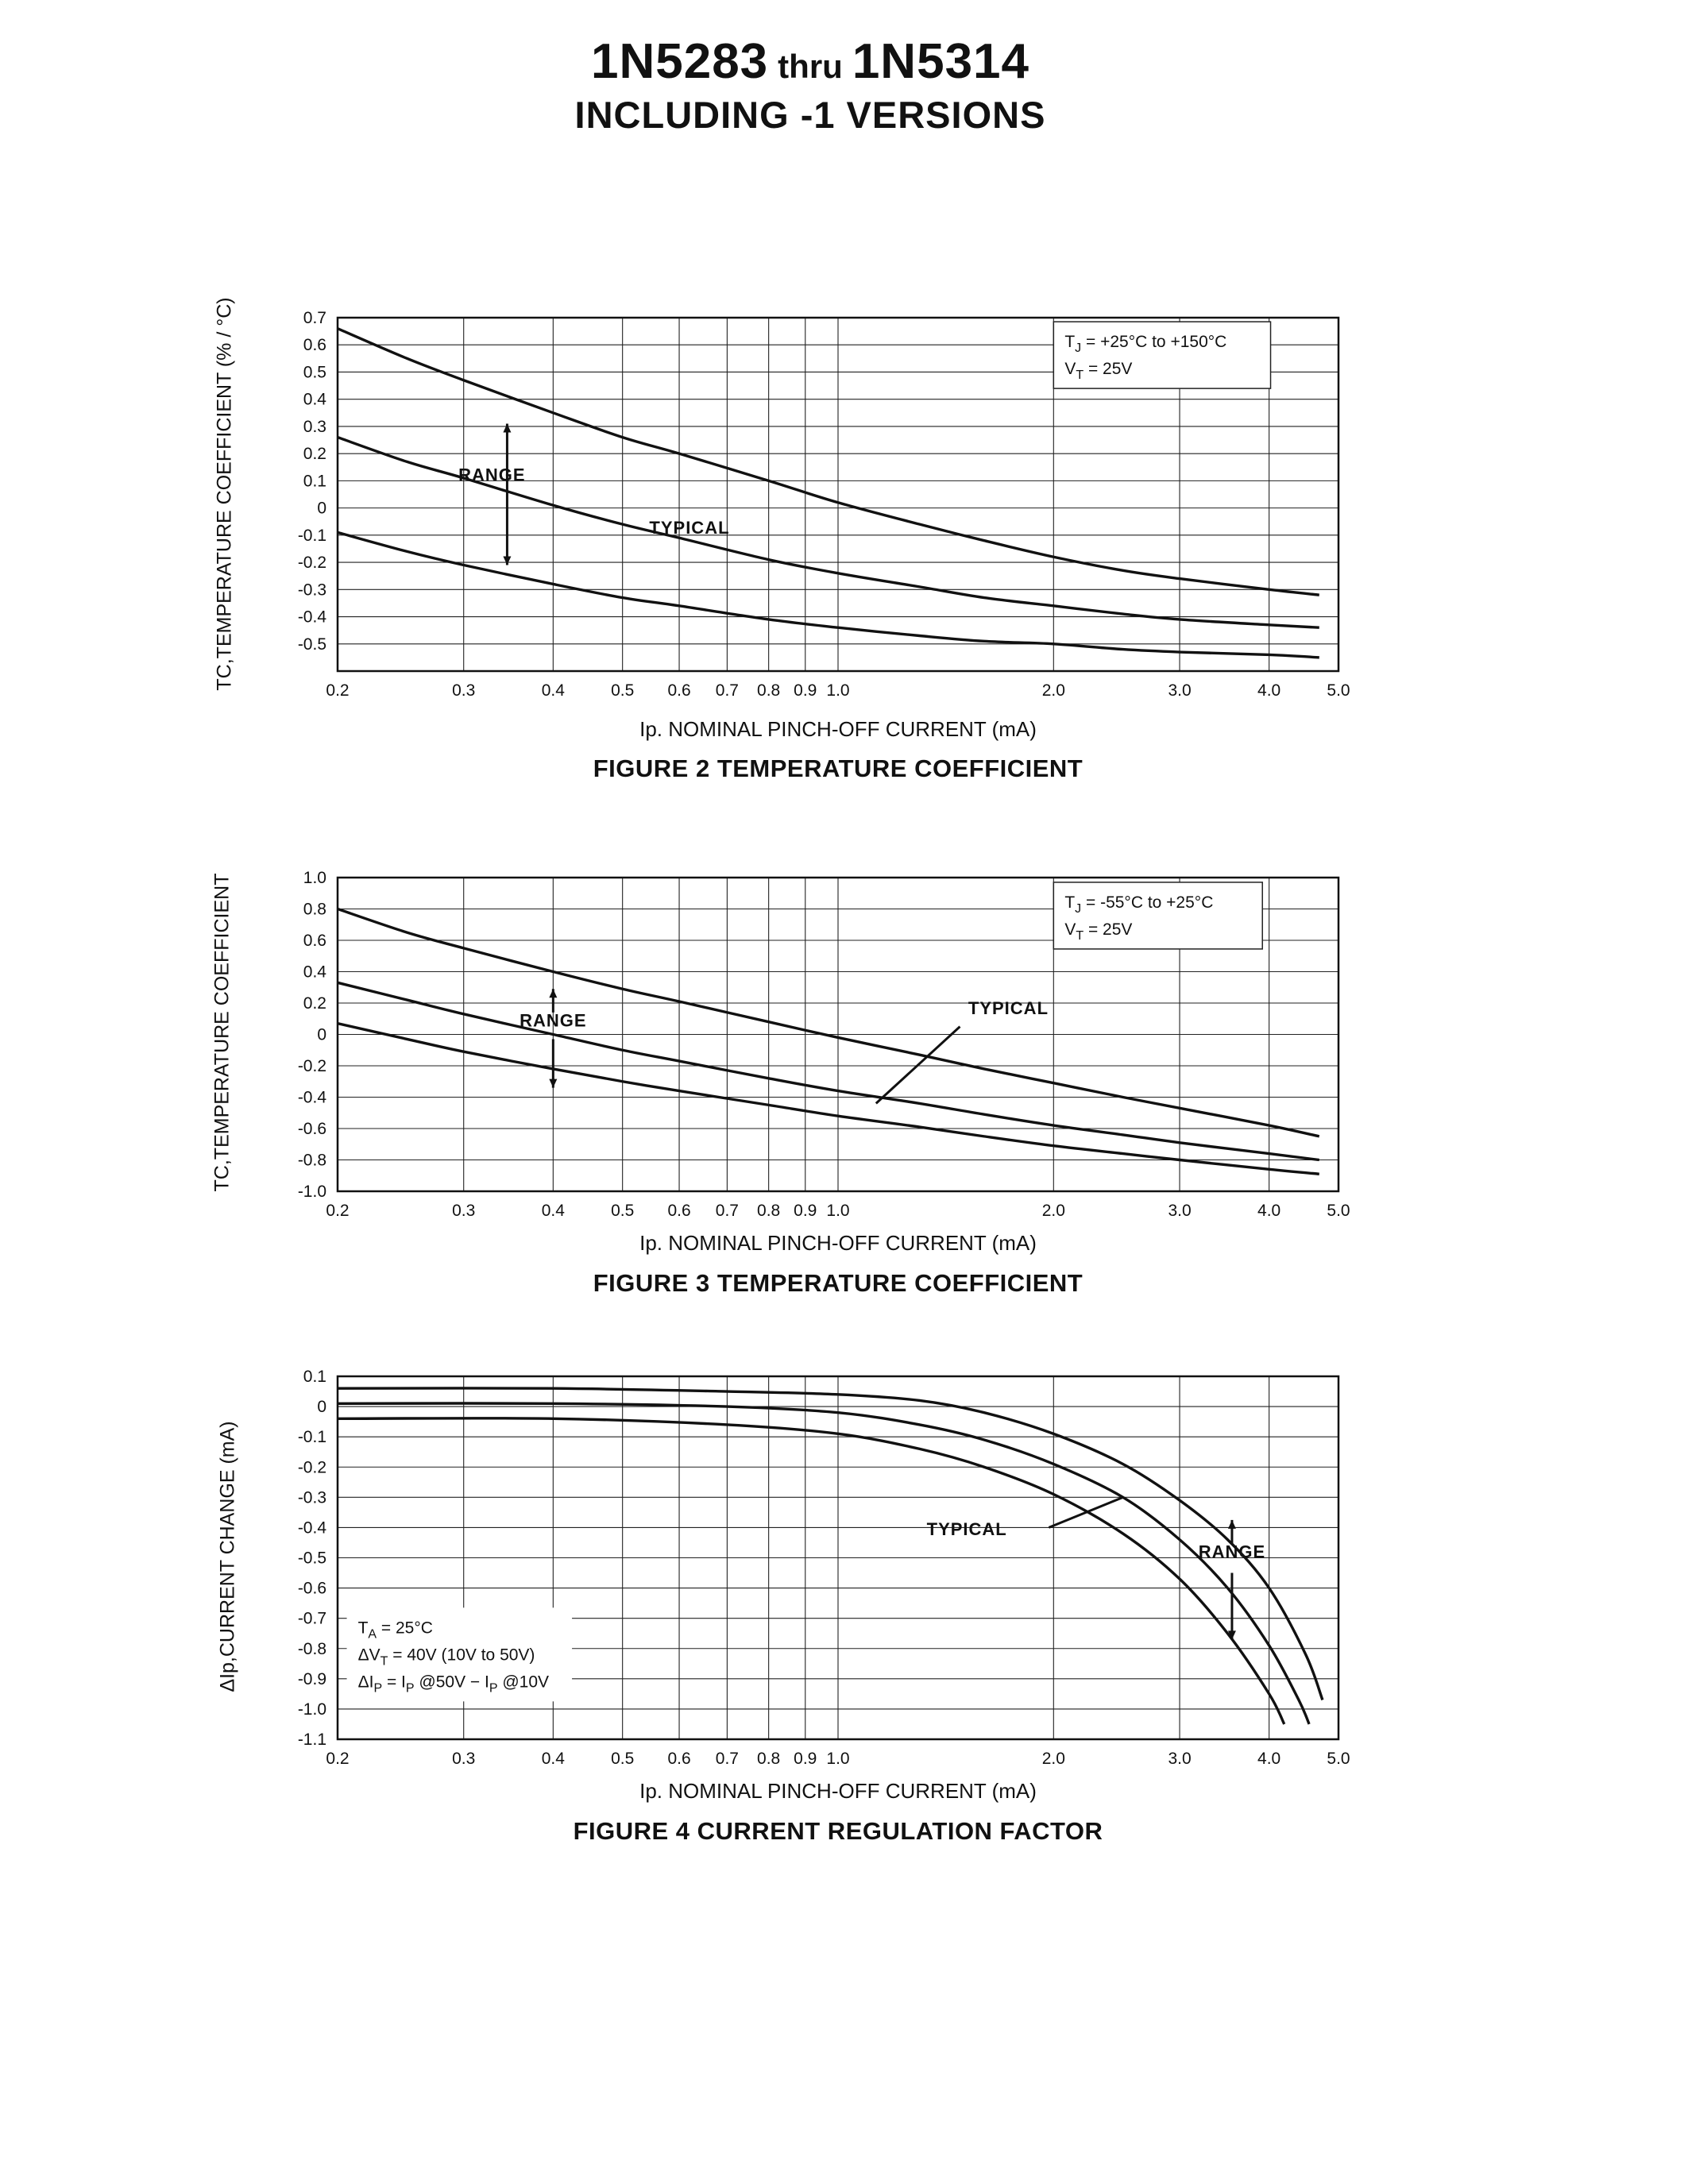 This screenshot has height=2184, width=1688. Describe the element at coordinates (312, 1740) in the screenshot. I see `svg-text: -1.1` at that location.